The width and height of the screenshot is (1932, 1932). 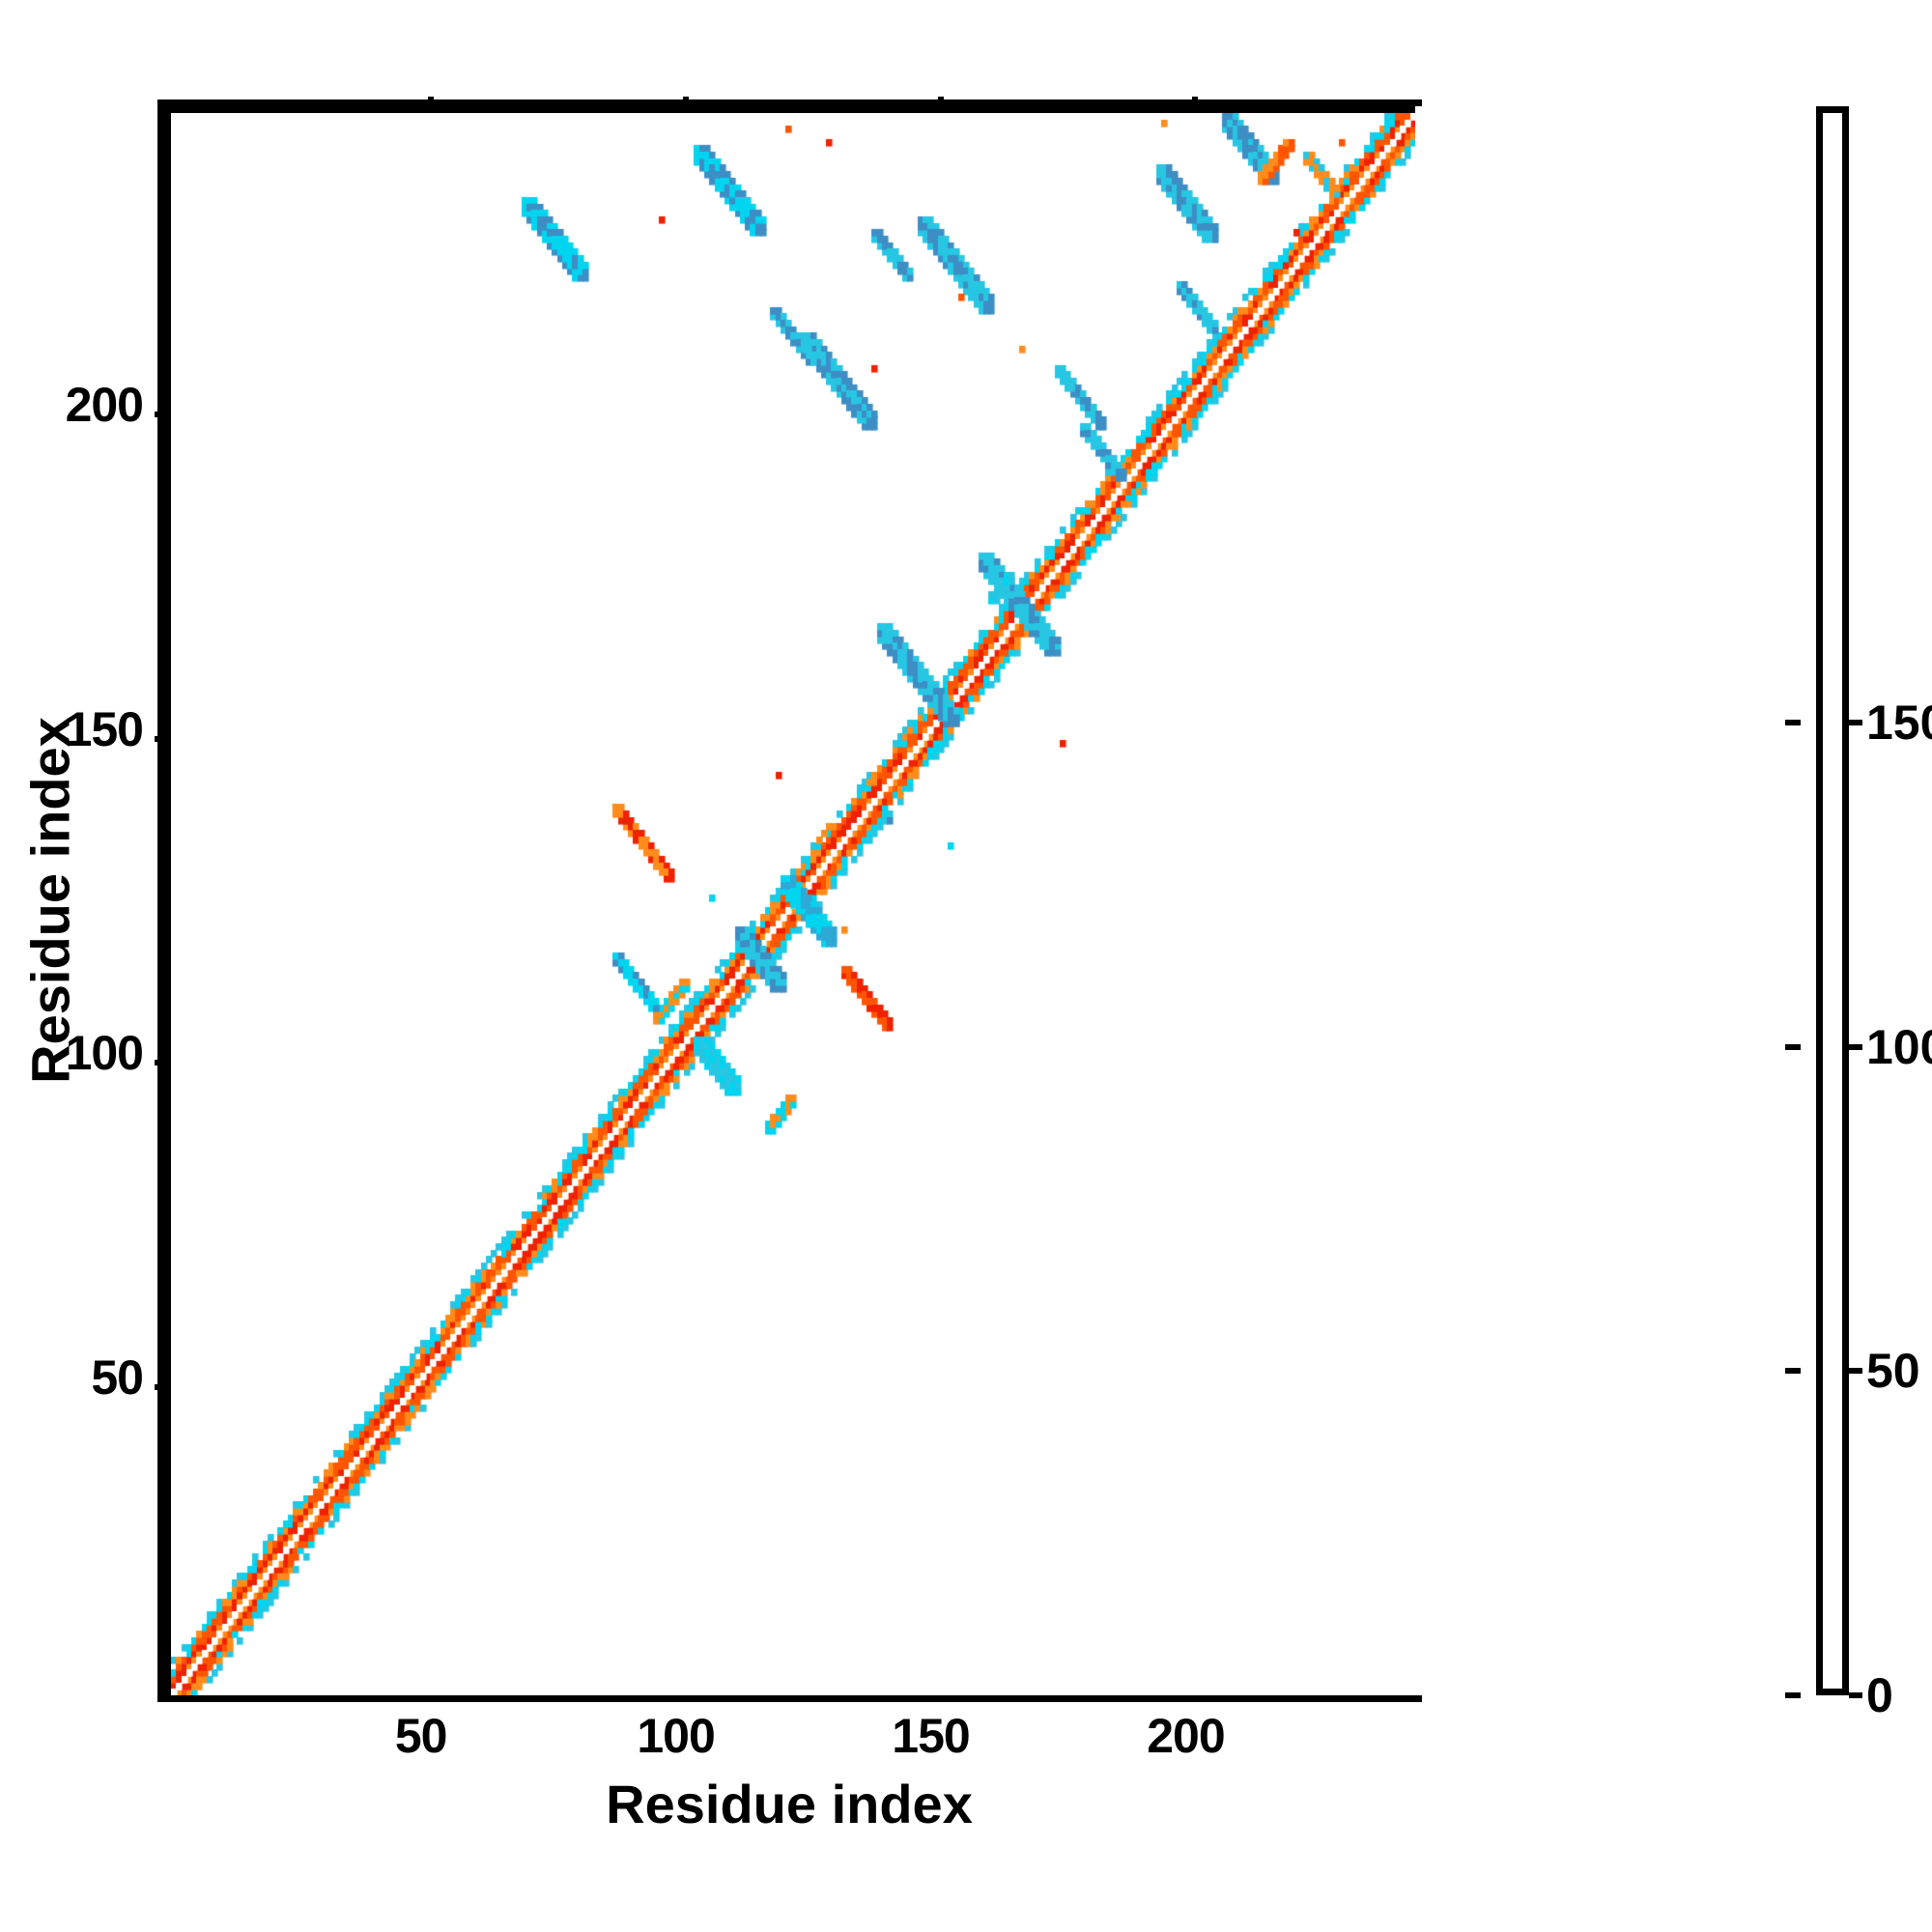 What do you see at coordinates (789, 1804) in the screenshot?
I see `x-axis-label: Residue index` at bounding box center [789, 1804].